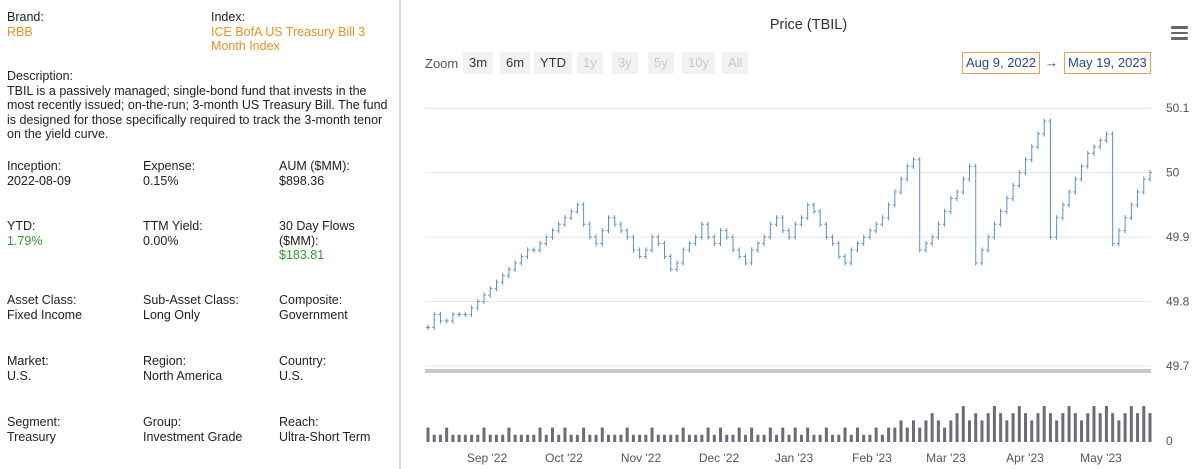 This screenshot has height=469, width=1200. What do you see at coordinates (1173, 173) in the screenshot?
I see `y-tick-label: 50` at bounding box center [1173, 173].